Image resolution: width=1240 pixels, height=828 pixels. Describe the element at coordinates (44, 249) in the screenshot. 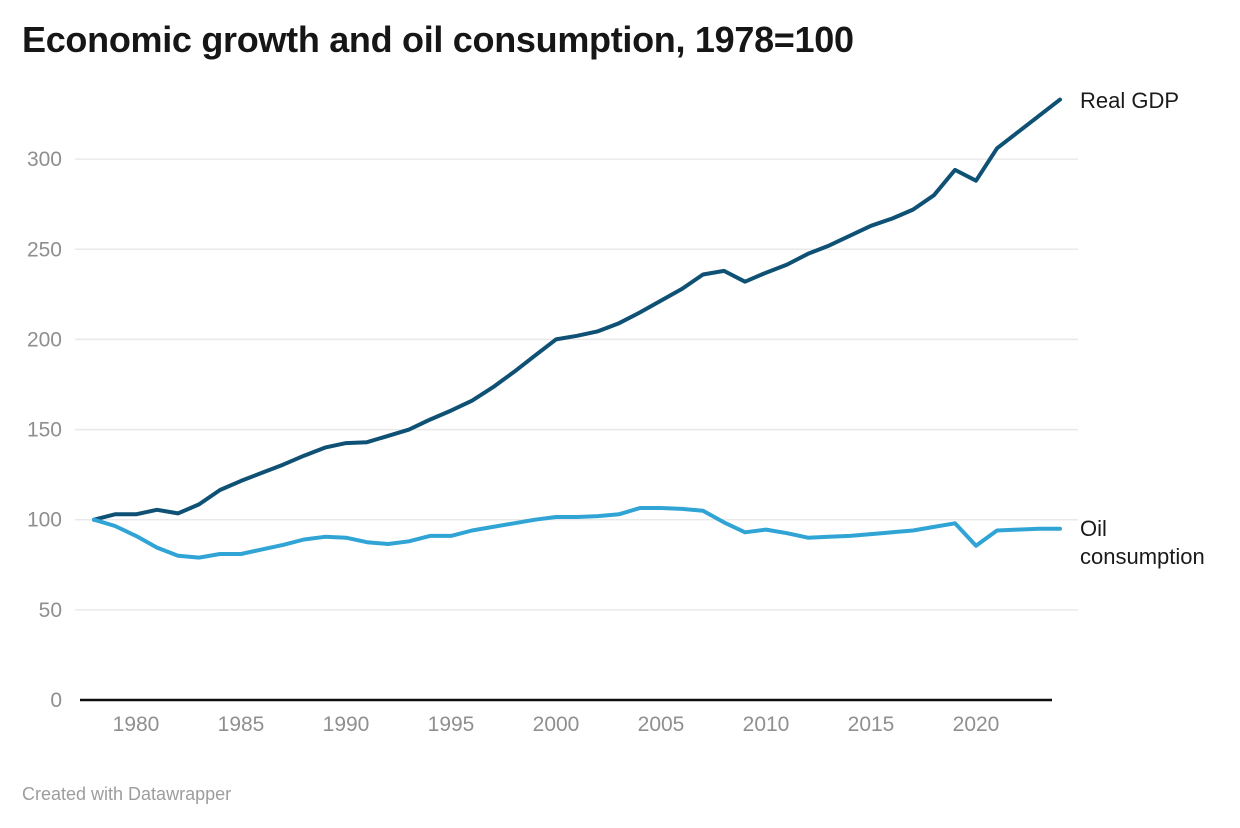

I see `y-tick-label: 250` at that location.